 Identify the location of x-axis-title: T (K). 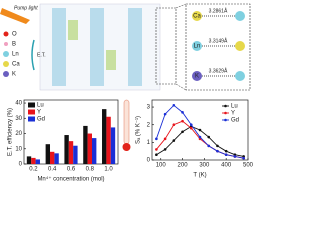
(199, 176).